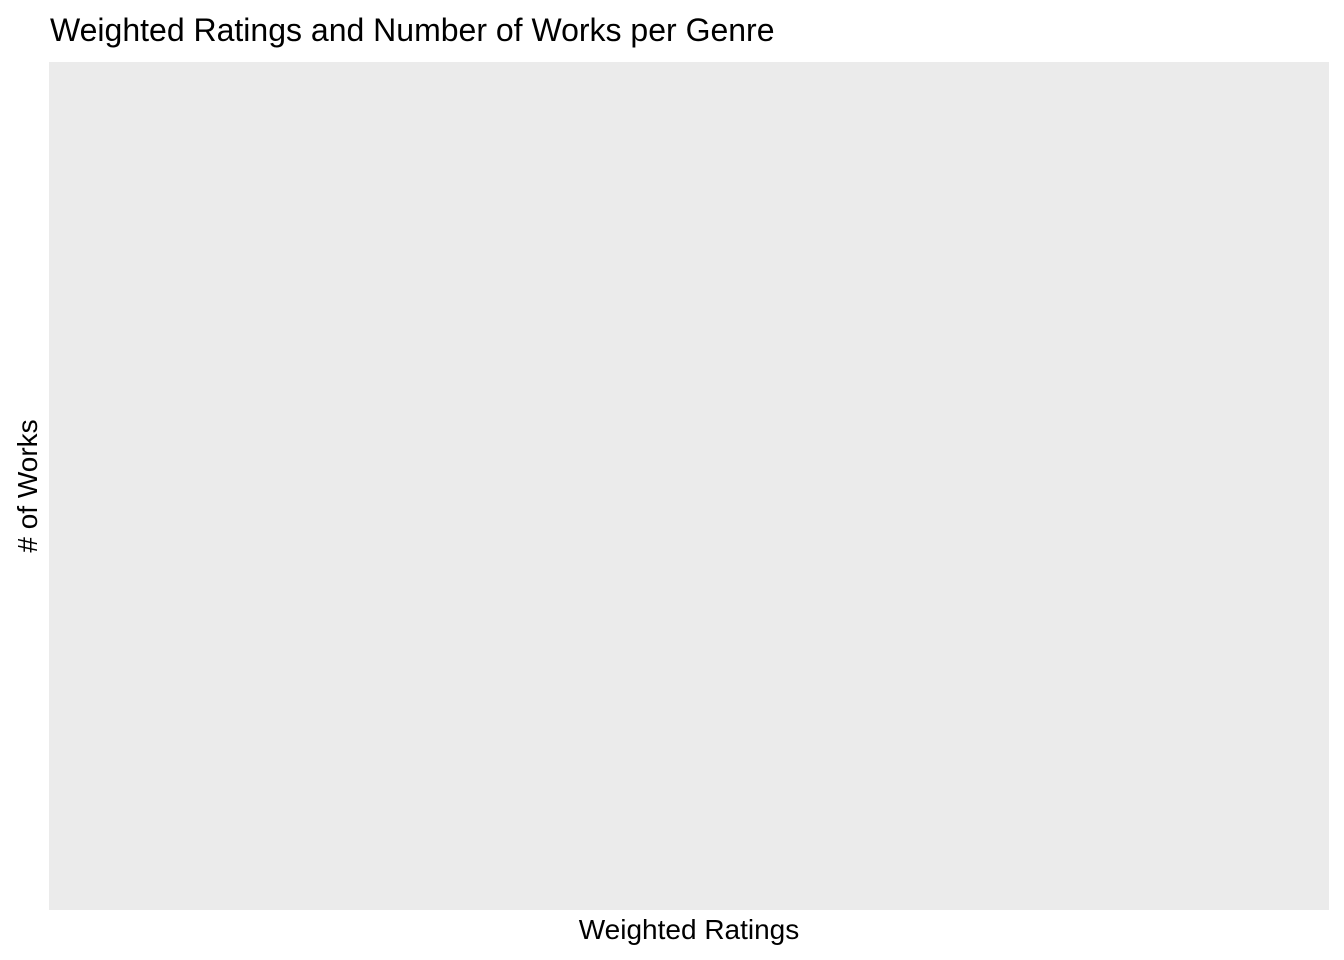  I want to click on y-axis-label-container: # of Works, so click(28, 486).